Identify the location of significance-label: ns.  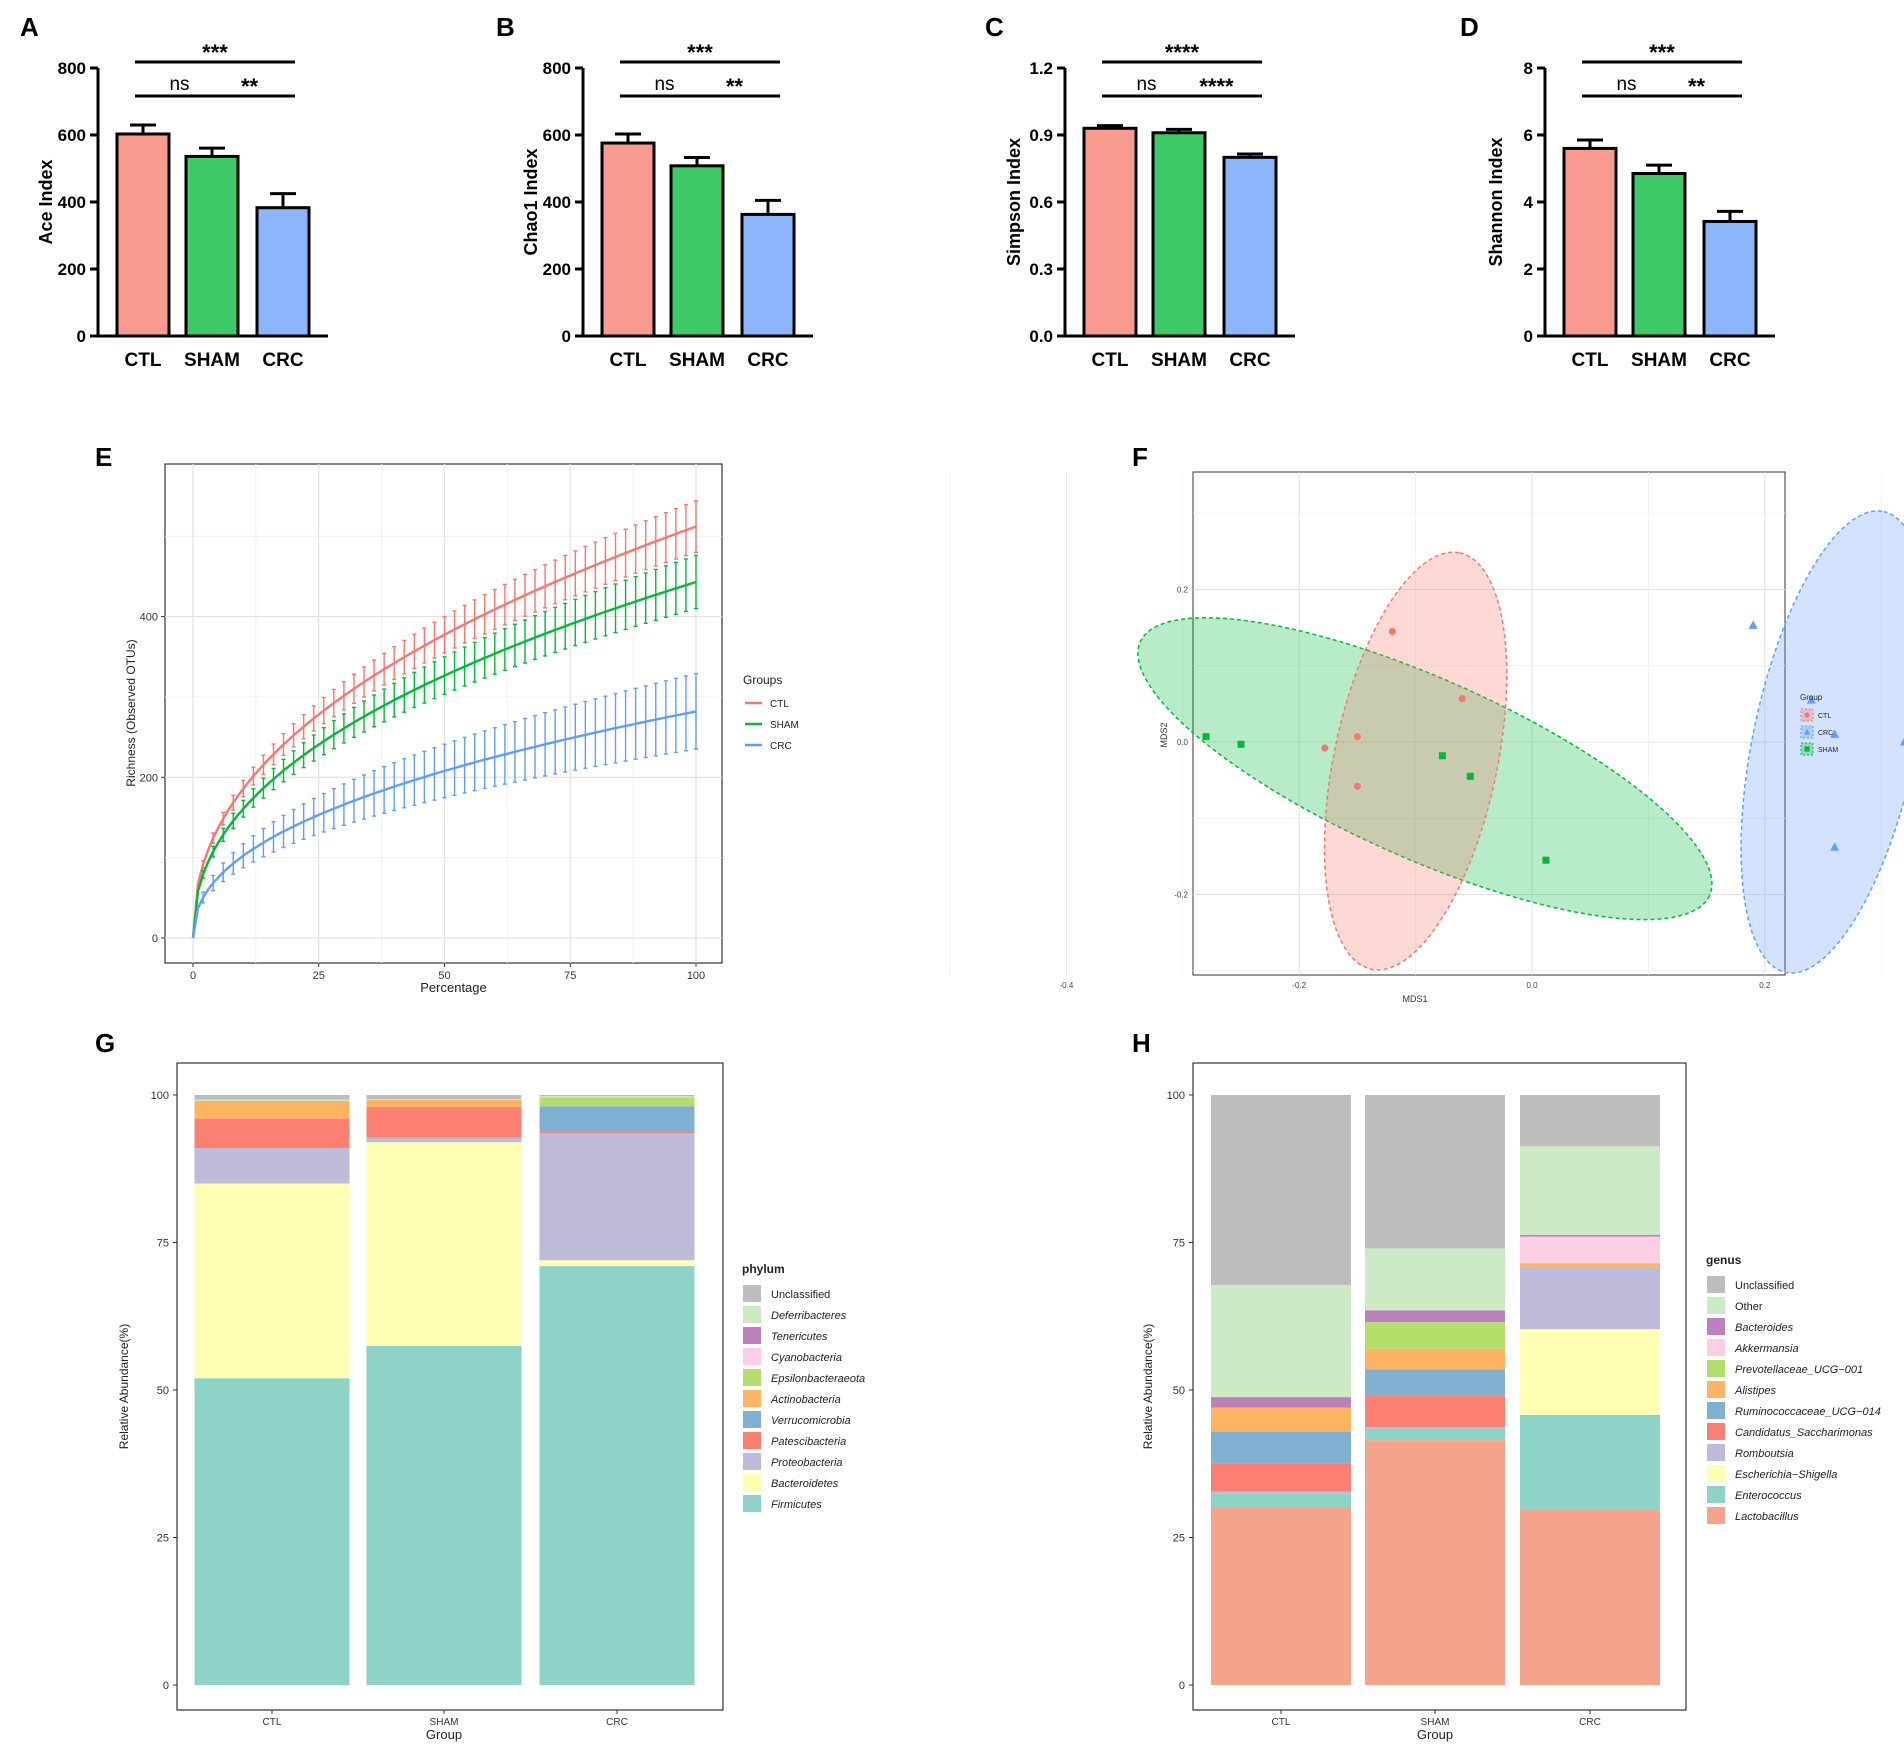
(179, 84).